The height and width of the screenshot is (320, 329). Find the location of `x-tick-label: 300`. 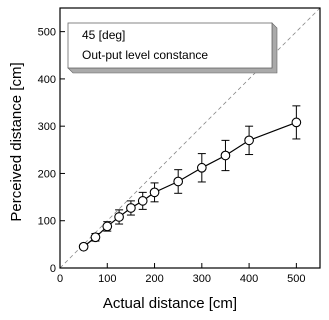

x-tick-label: 300 is located at coordinates (202, 279).